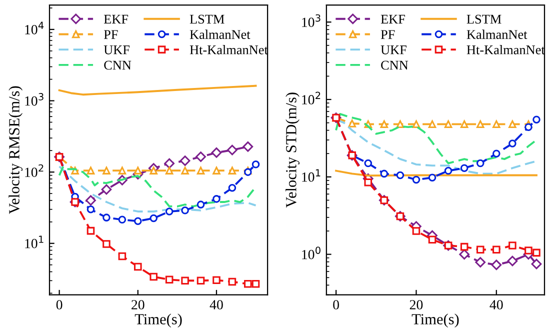  Describe the element at coordinates (157, 90) in the screenshot. I see `line-series` at that location.